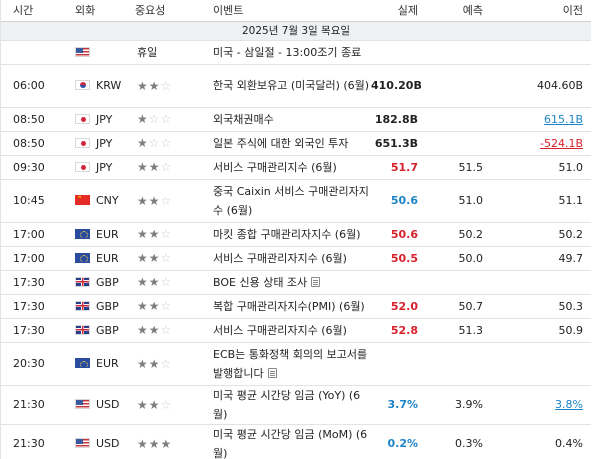  Describe the element at coordinates (291, 85) in the screenshot. I see `event-name: 한국 외환보유고 (미국달러) (6월)` at that location.